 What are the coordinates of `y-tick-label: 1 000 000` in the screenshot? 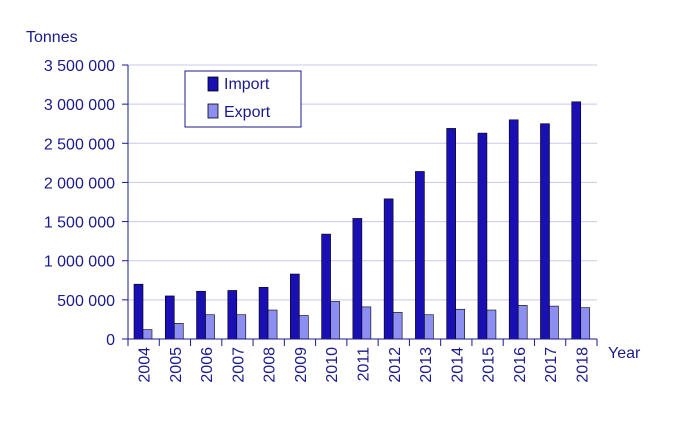 It's located at (79, 262).